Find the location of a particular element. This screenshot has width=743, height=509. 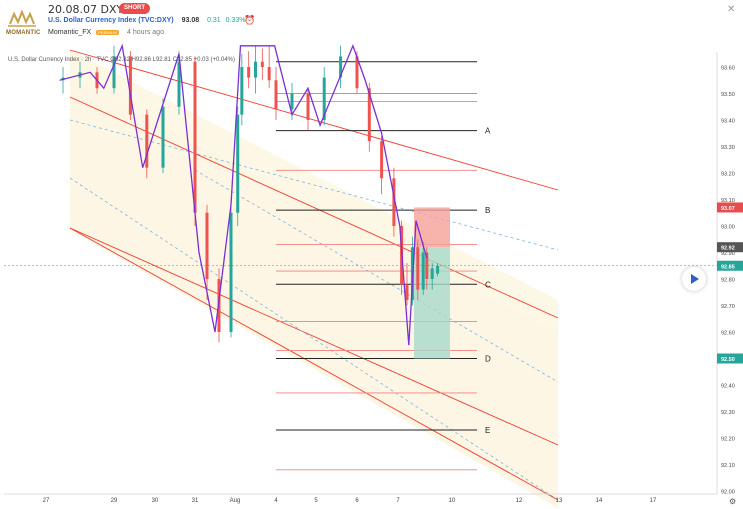

symbol-change: 0.31 is located at coordinates (214, 20).